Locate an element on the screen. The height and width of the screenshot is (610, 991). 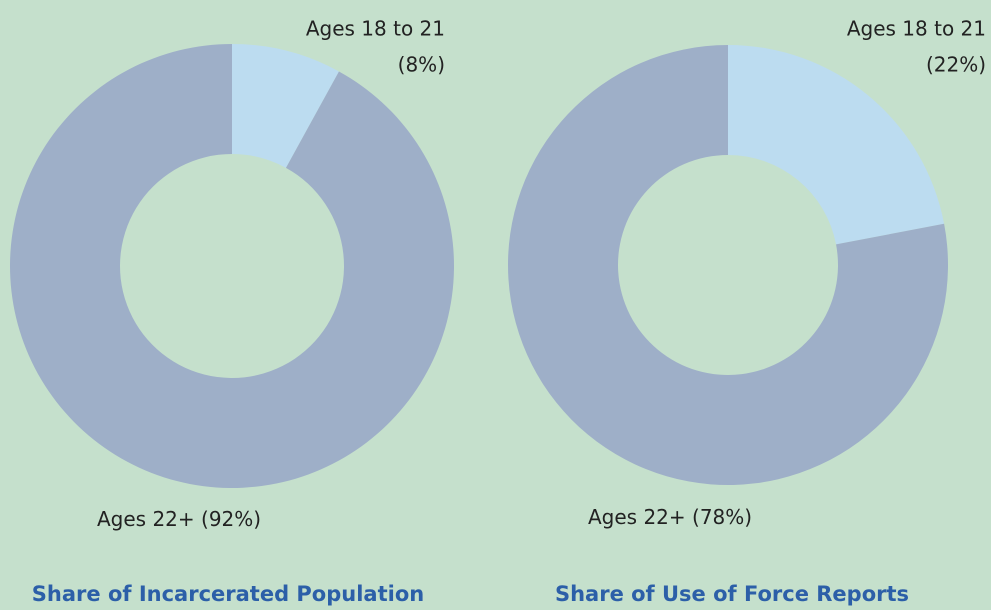
slice-value-label: (8%) is located at coordinates (421, 65).